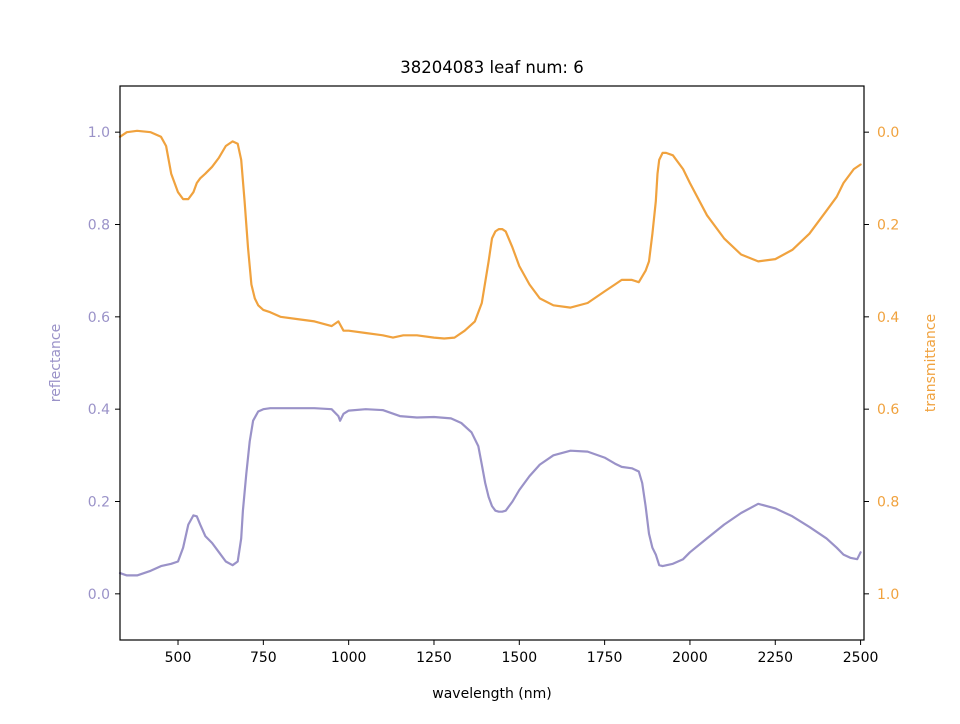 The image size is (960, 724). Describe the element at coordinates (519, 658) in the screenshot. I see `x-tick-label: 1500` at that location.